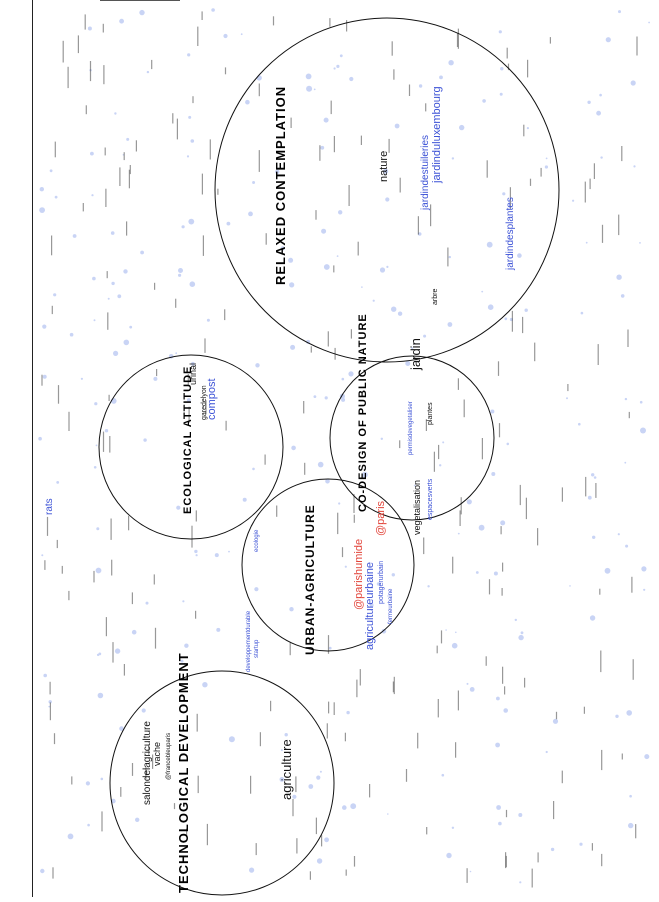  Describe the element at coordinates (381, 582) in the screenshot. I see `keyword-potagerurbain: potagerurbain` at that location.